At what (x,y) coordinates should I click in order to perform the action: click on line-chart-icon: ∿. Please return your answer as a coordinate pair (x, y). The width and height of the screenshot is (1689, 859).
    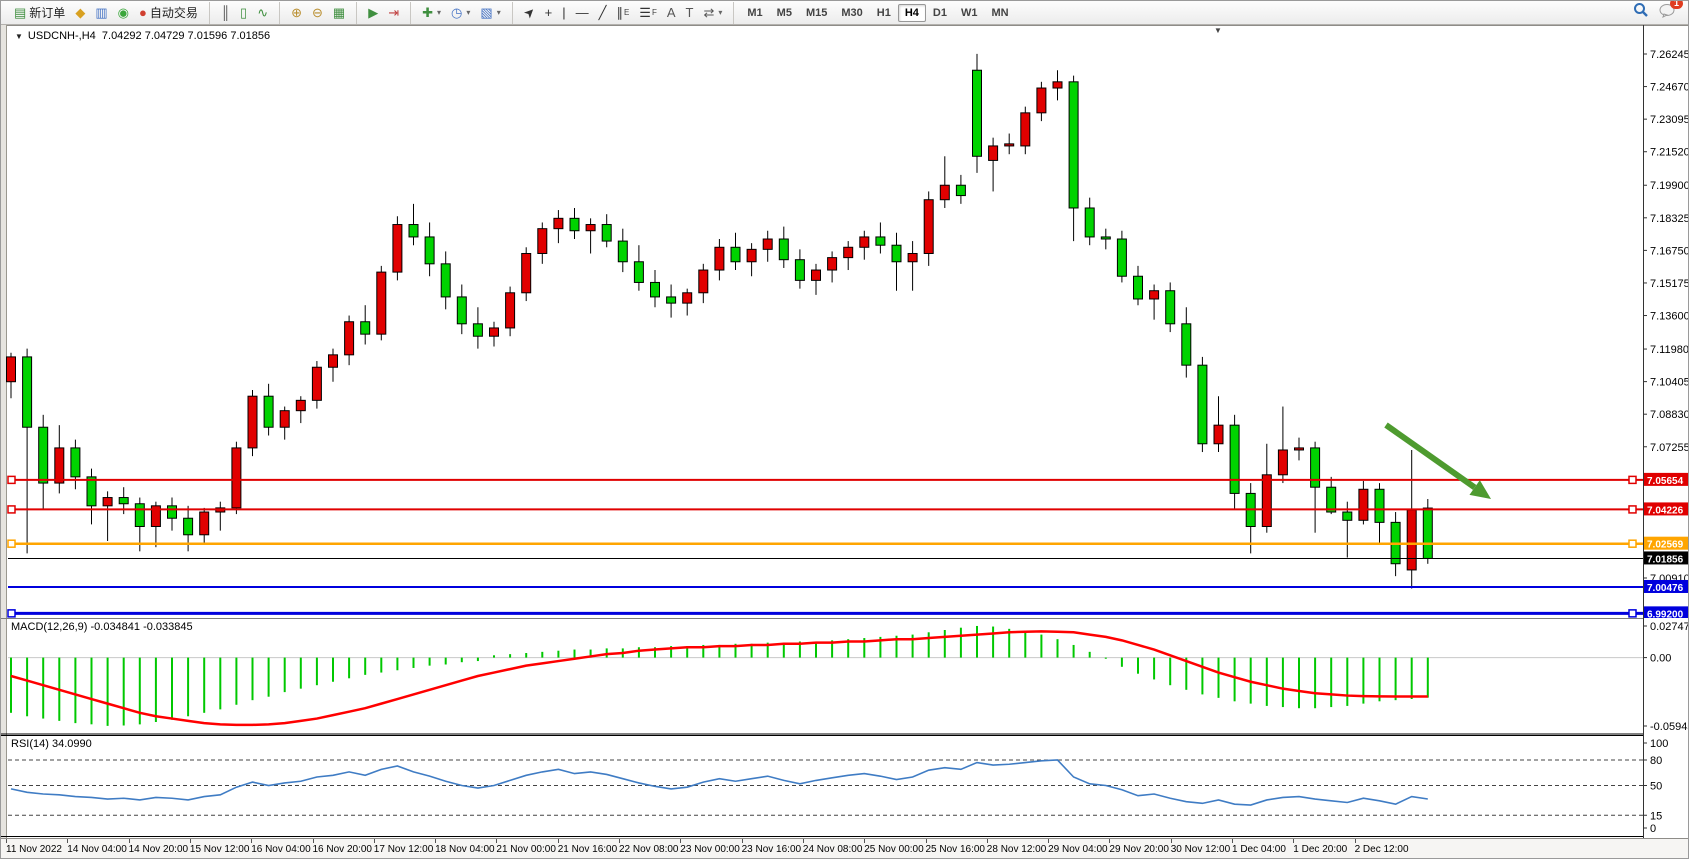
    Looking at the image, I should click on (263, 12).